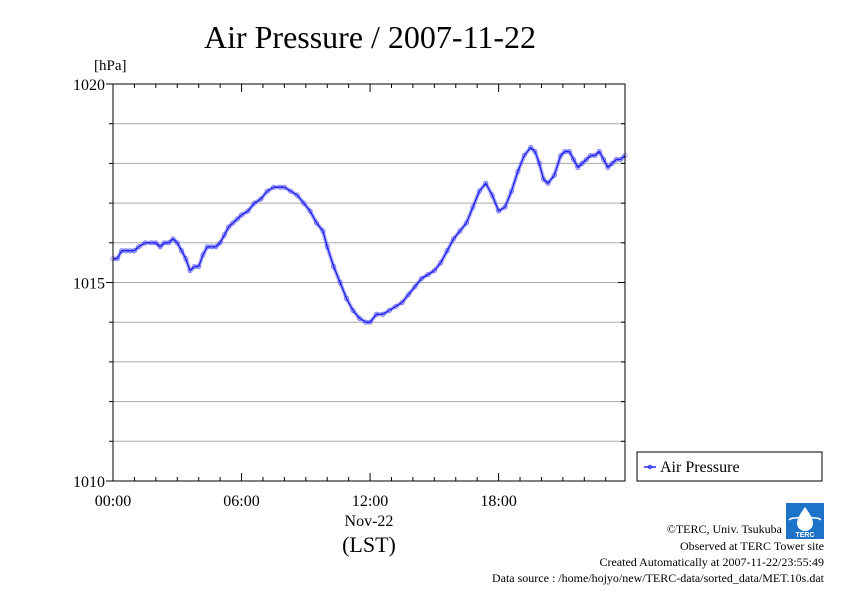 This screenshot has width=842, height=595. What do you see at coordinates (369, 544) in the screenshot?
I see `x-axis-unit-label: (LST)` at bounding box center [369, 544].